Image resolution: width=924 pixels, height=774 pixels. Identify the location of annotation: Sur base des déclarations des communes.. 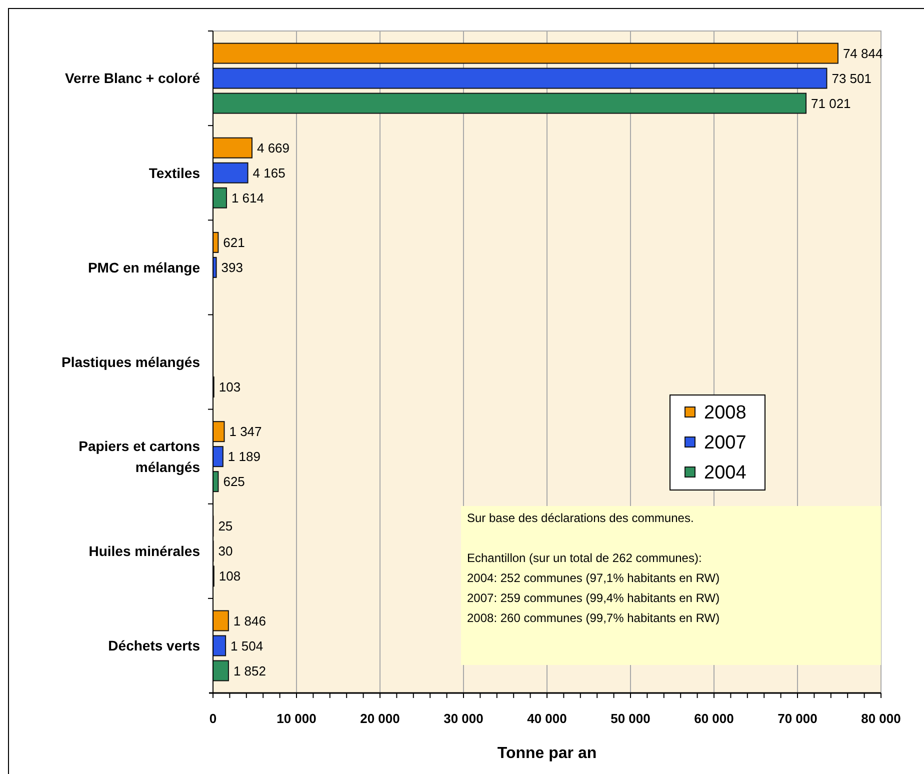
(580, 518).